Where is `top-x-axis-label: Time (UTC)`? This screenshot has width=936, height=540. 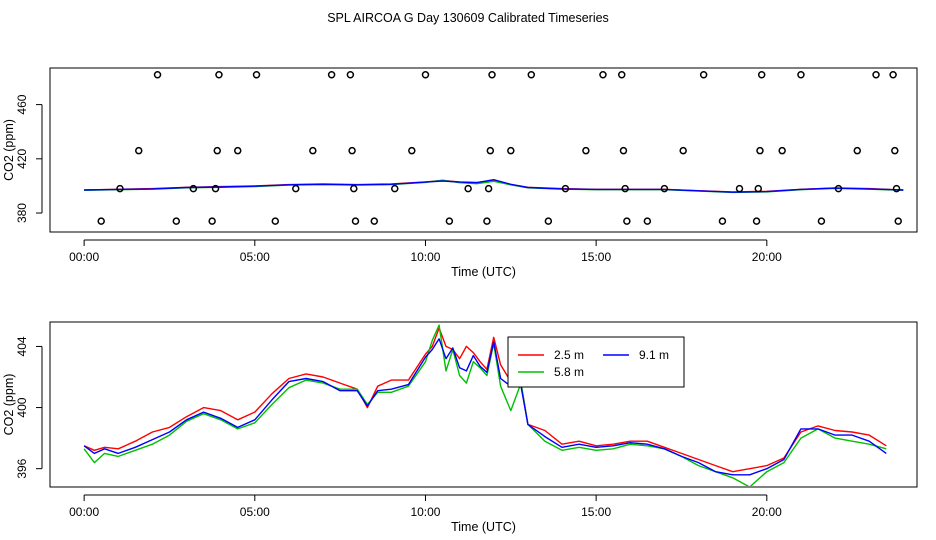 top-x-axis-label: Time (UTC) is located at coordinates (483, 272).